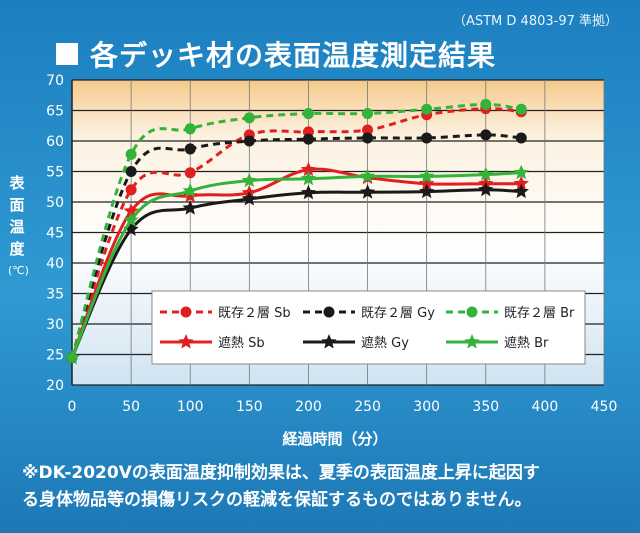  What do you see at coordinates (190, 407) in the screenshot?
I see `x-tick-label: 100` at bounding box center [190, 407].